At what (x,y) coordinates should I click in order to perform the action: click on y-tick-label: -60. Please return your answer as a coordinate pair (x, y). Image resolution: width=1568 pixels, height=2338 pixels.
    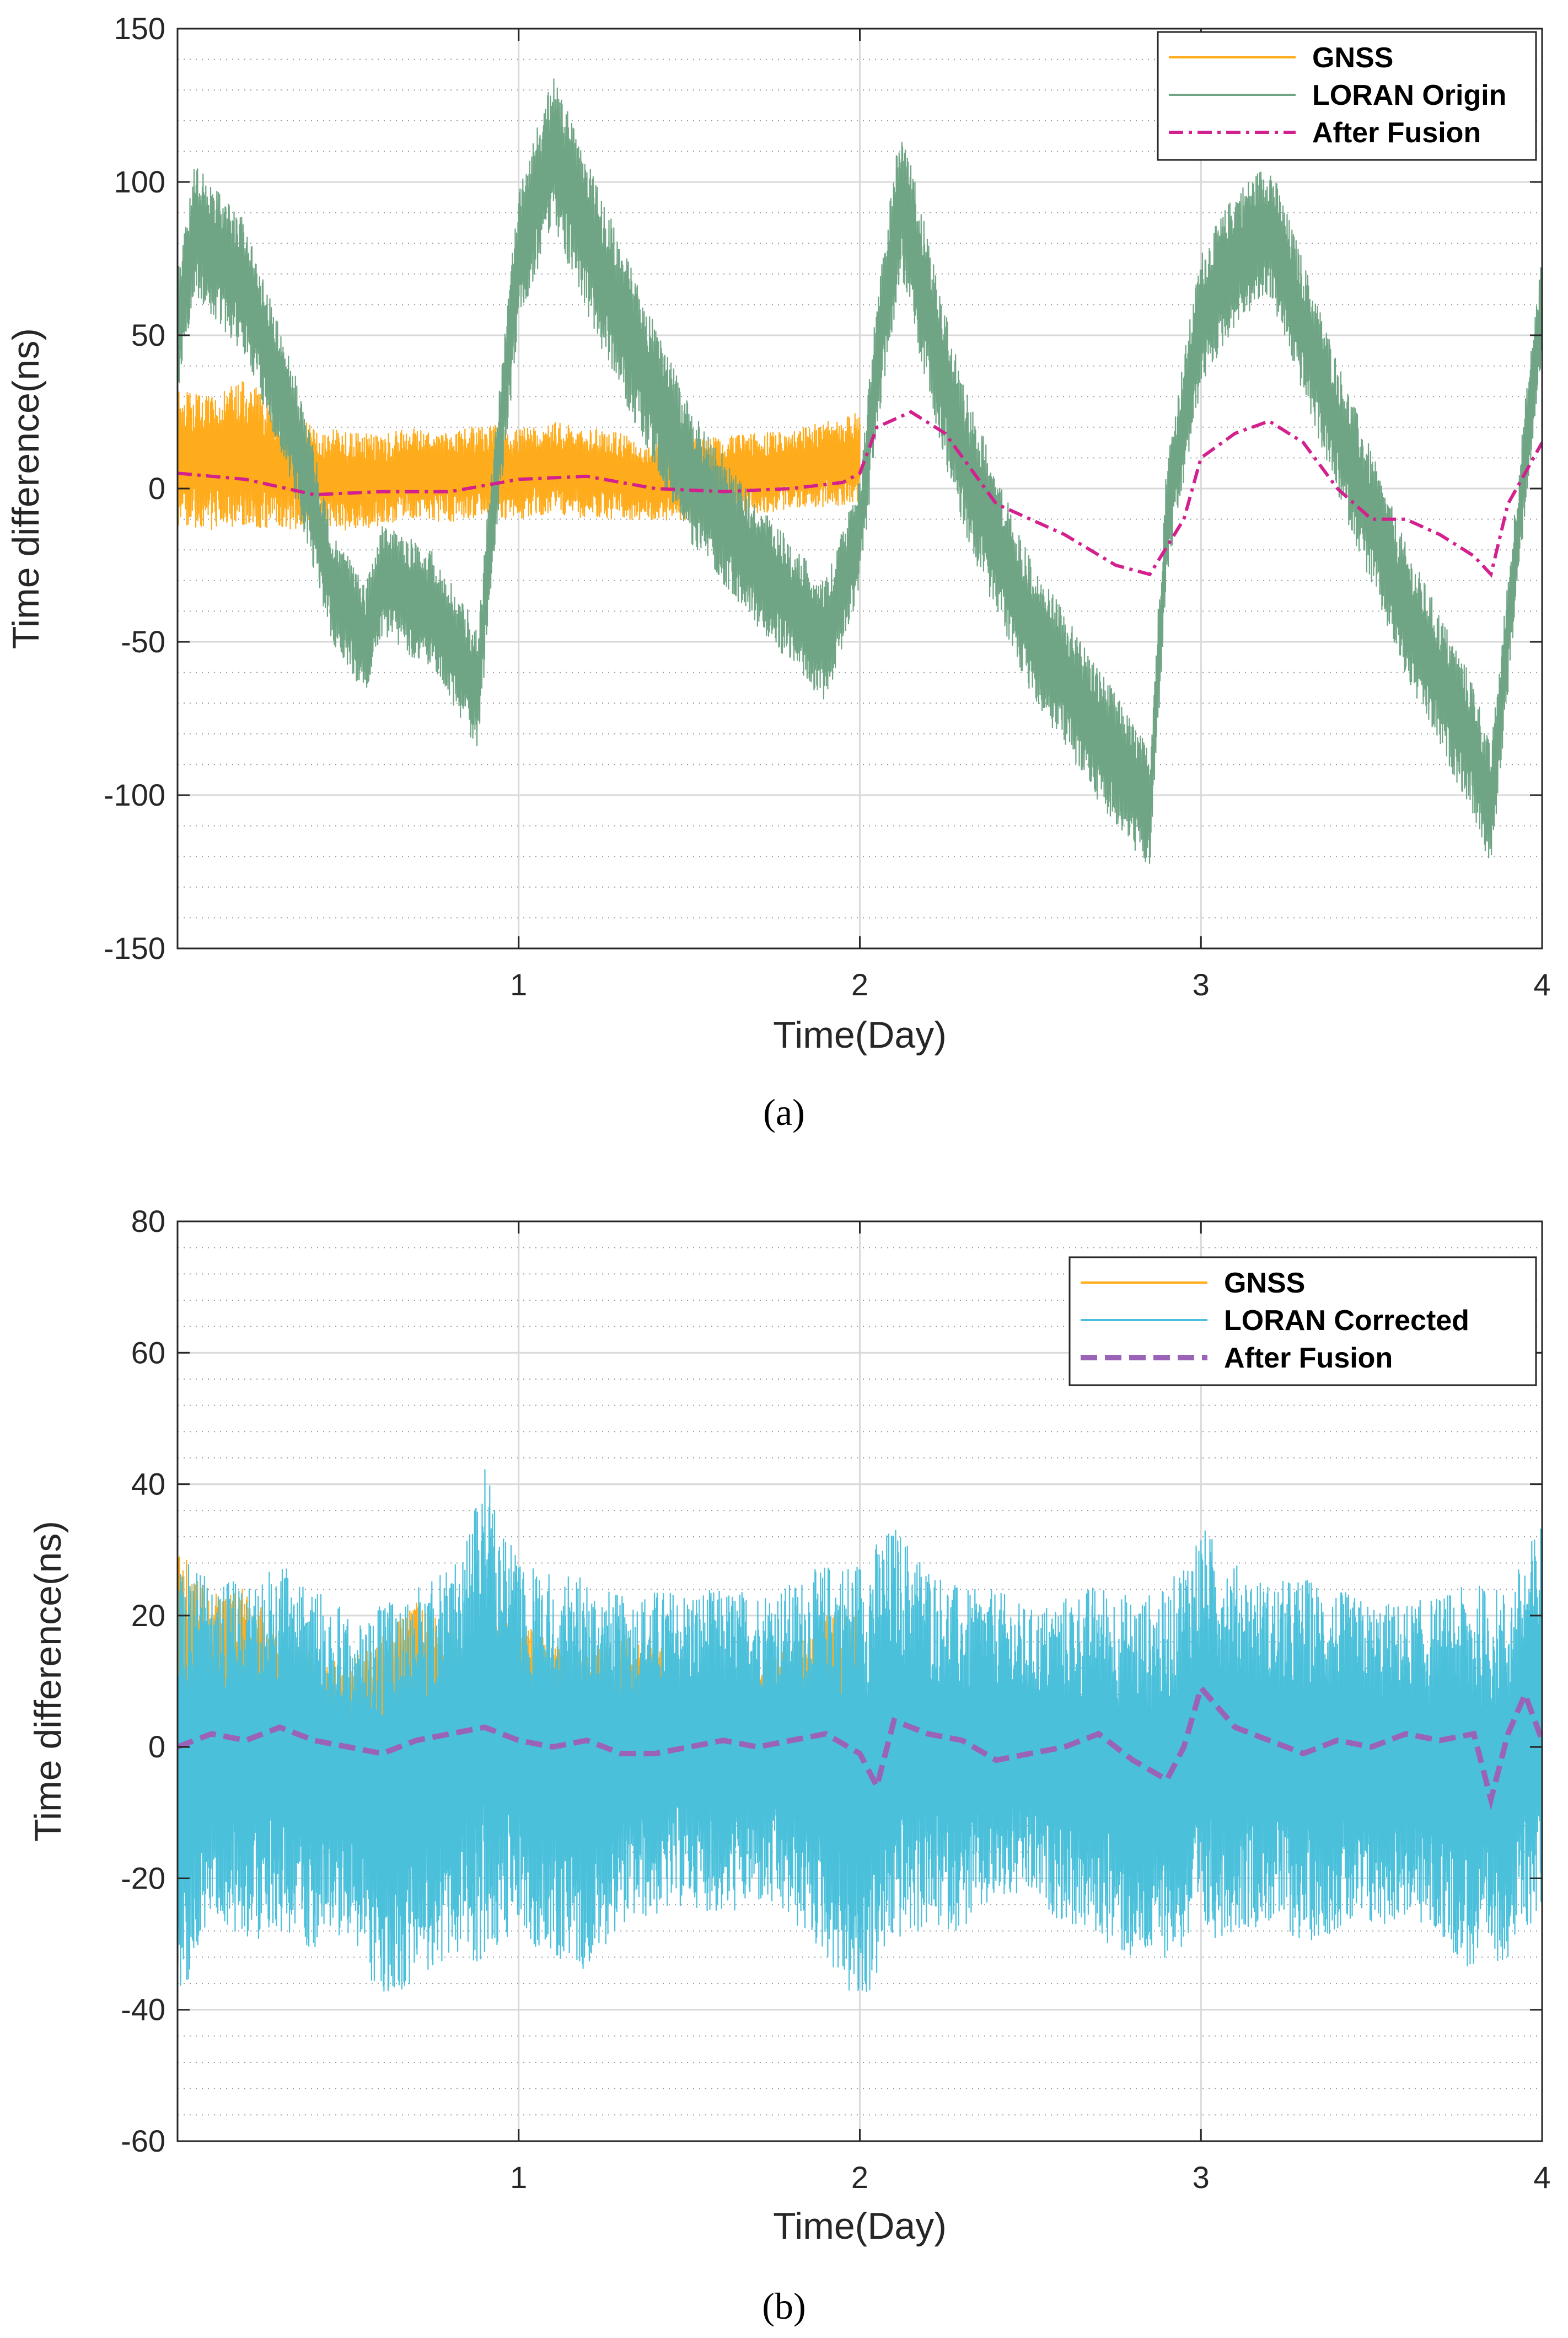
    Looking at the image, I should click on (143, 2140).